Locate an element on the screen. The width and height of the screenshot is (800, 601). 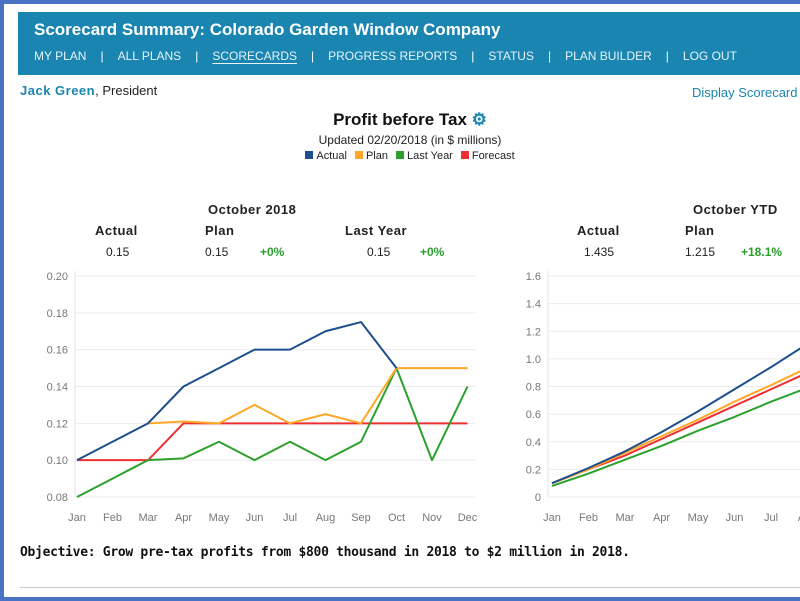
updated-text: Updated 02/20/2018 (in $ millions) is located at coordinates (410, 140).